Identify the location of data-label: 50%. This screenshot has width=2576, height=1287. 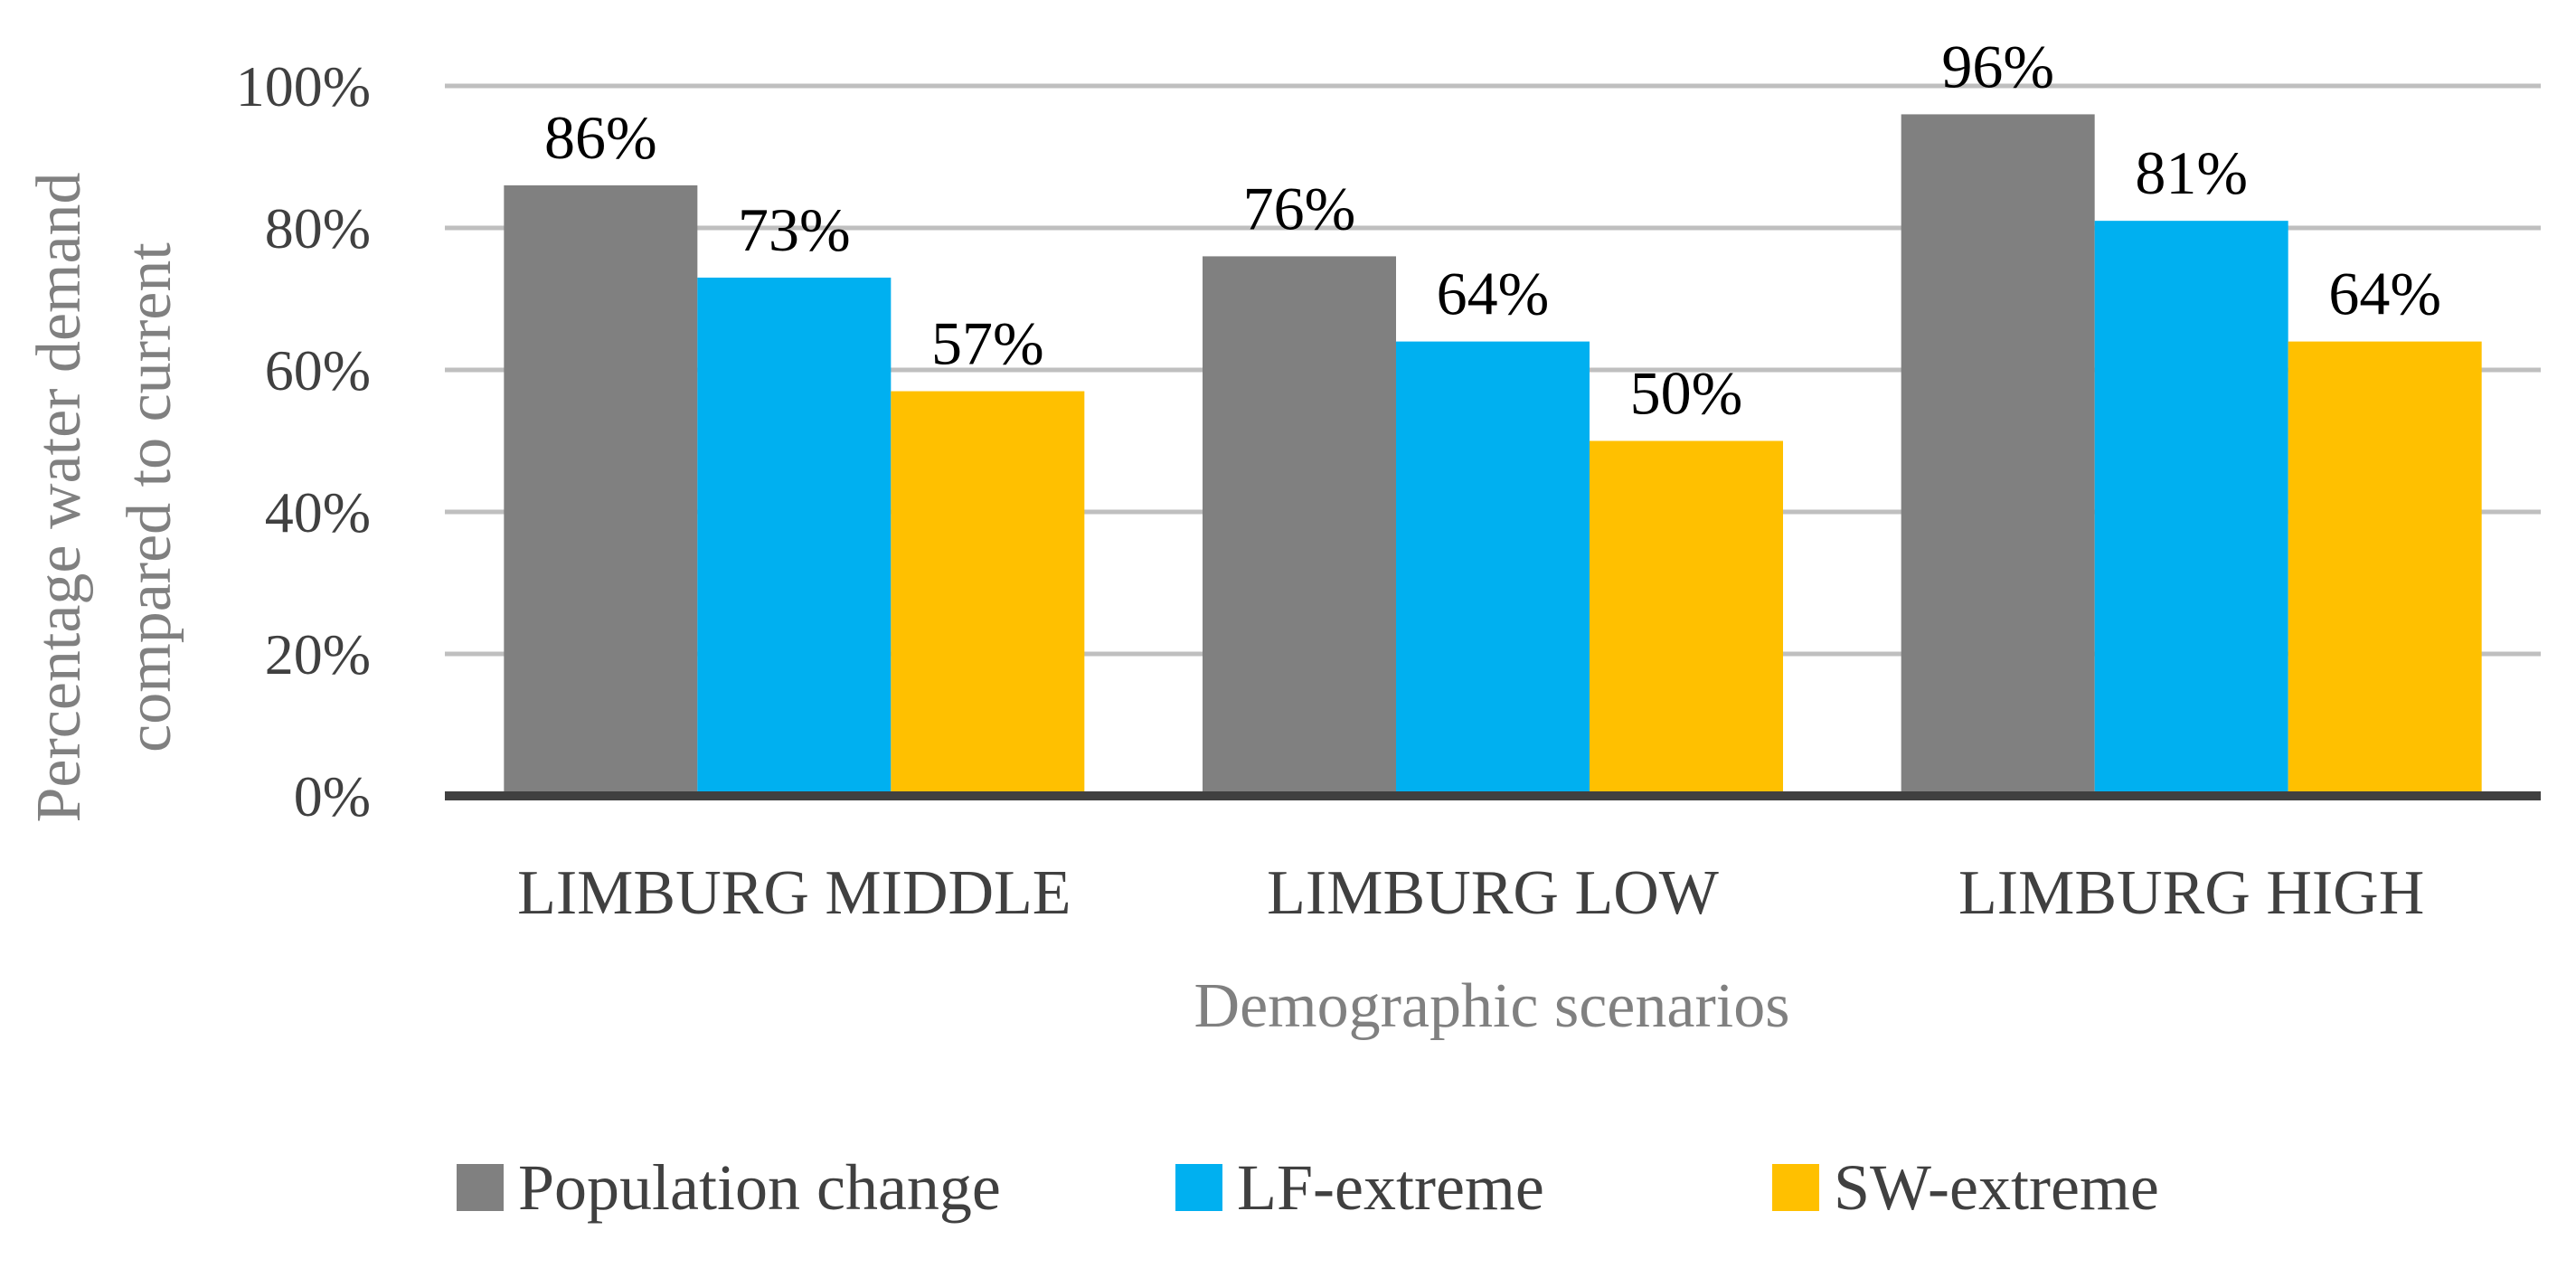
(1686, 394).